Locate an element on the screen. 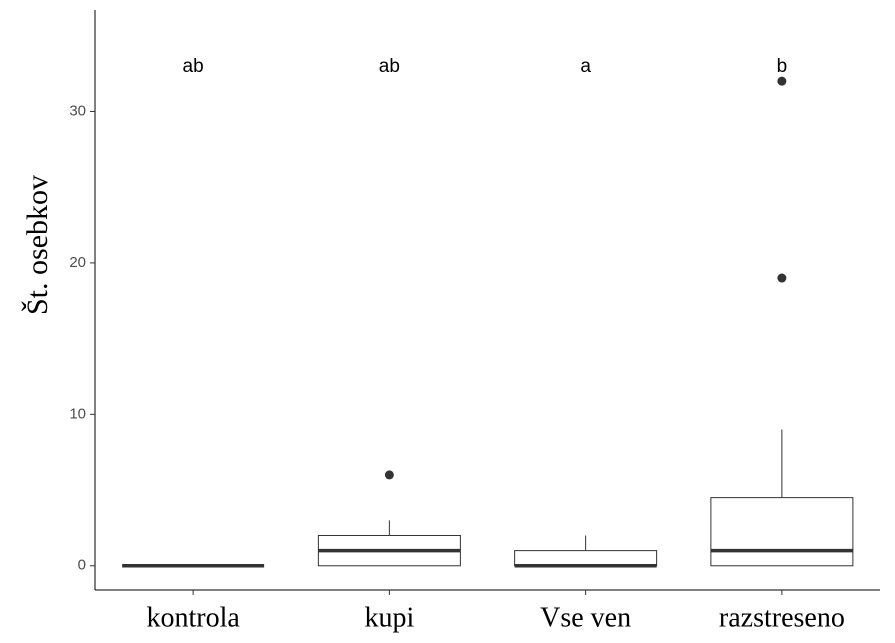 This screenshot has height=643, width=895. y-tick-label: 10 is located at coordinates (77, 413).